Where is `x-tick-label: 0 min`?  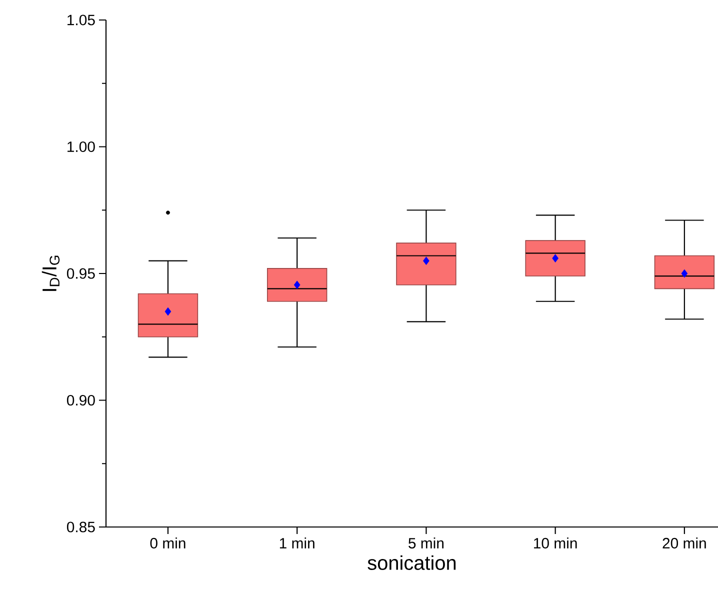 x-tick-label: 0 min is located at coordinates (168, 543).